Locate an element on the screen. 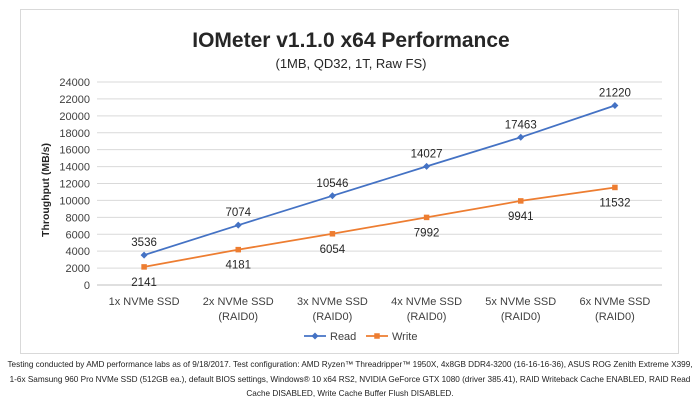 Image resolution: width=700 pixels, height=404 pixels. y-tick-label: 4000 is located at coordinates (78, 252).